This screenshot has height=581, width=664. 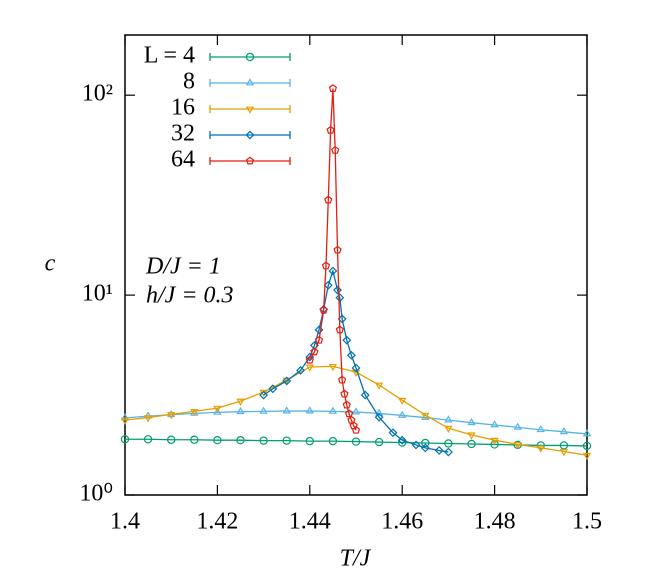 What do you see at coordinates (495, 522) in the screenshot?
I see `x-tick-label: 1.48` at bounding box center [495, 522].